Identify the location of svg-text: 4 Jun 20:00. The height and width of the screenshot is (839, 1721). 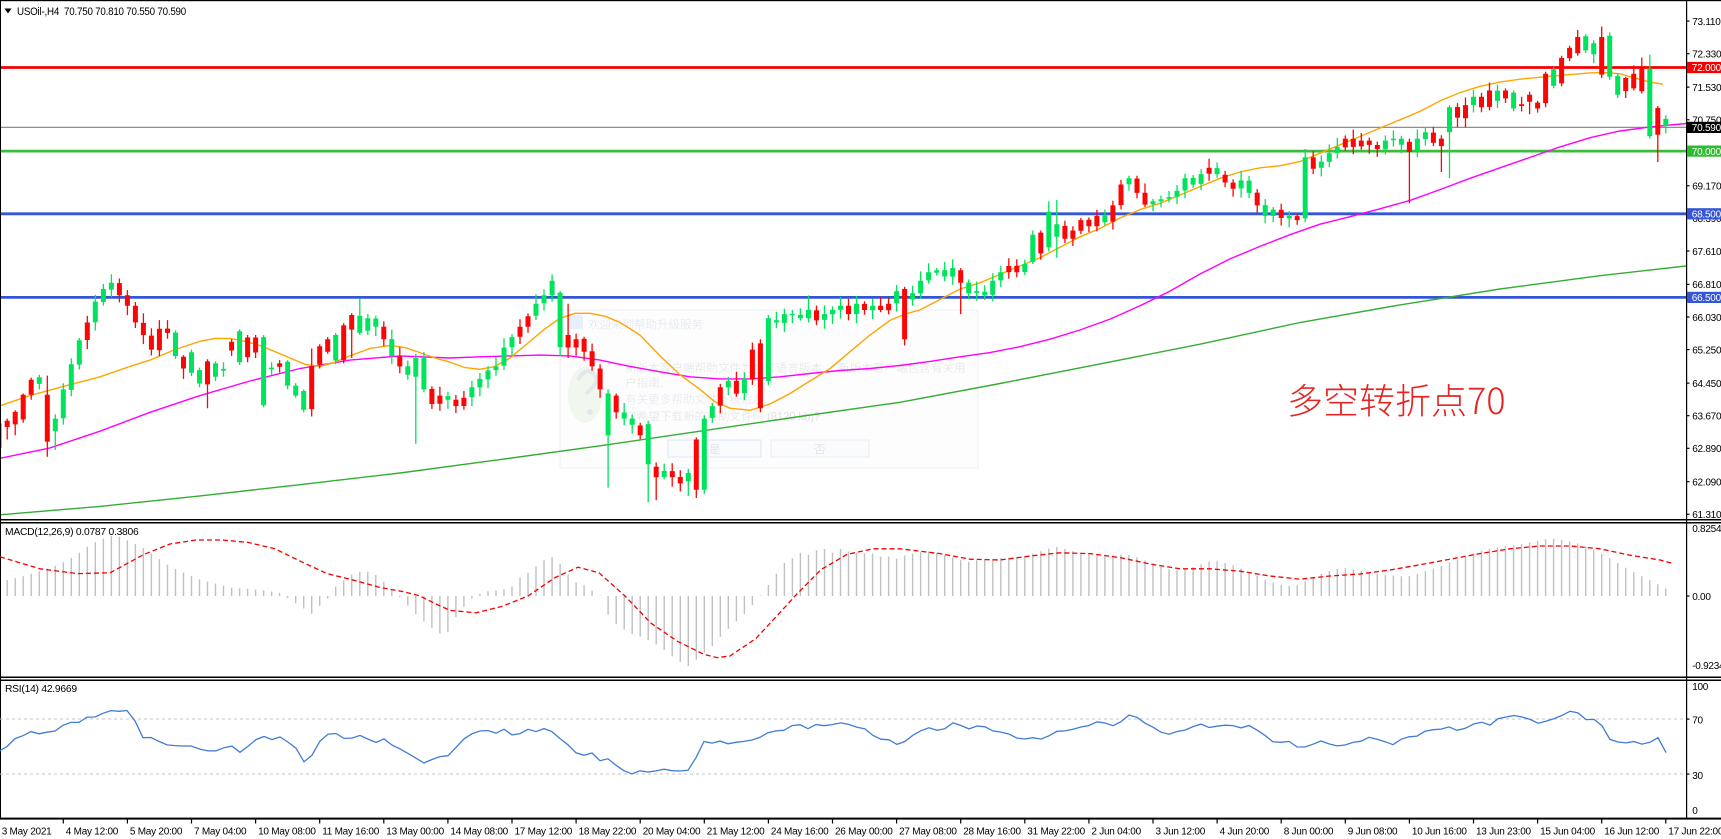
(1245, 832).